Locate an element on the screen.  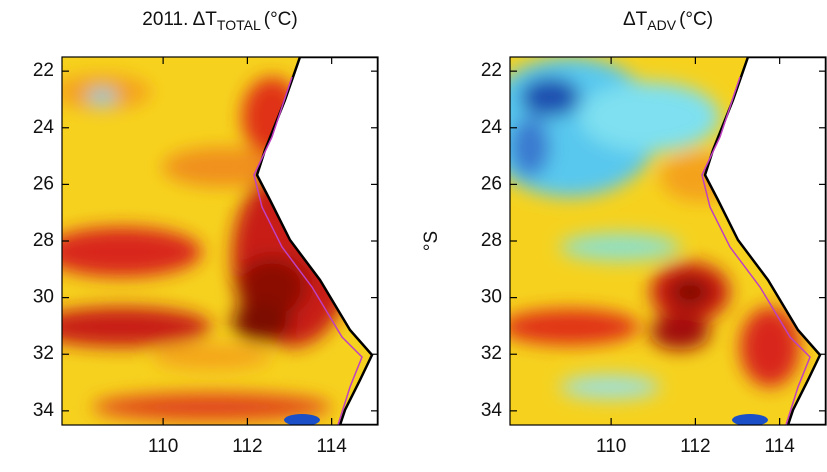
title-subscript: ADV is located at coordinates (661, 25).